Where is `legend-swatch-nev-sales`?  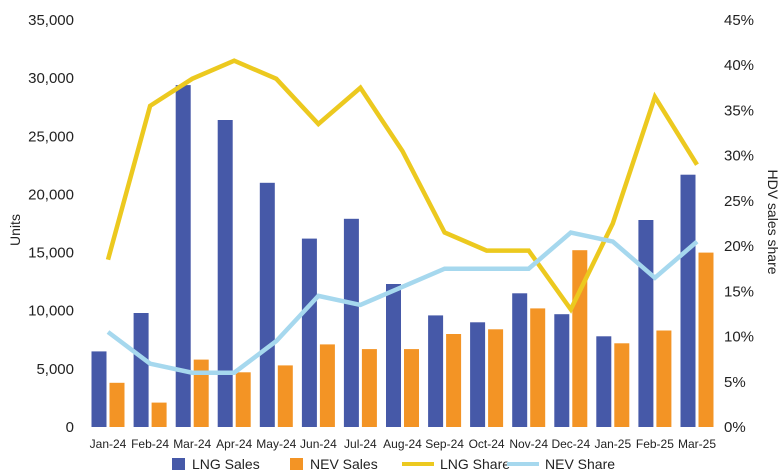
legend-swatch-nev-sales is located at coordinates (296, 464).